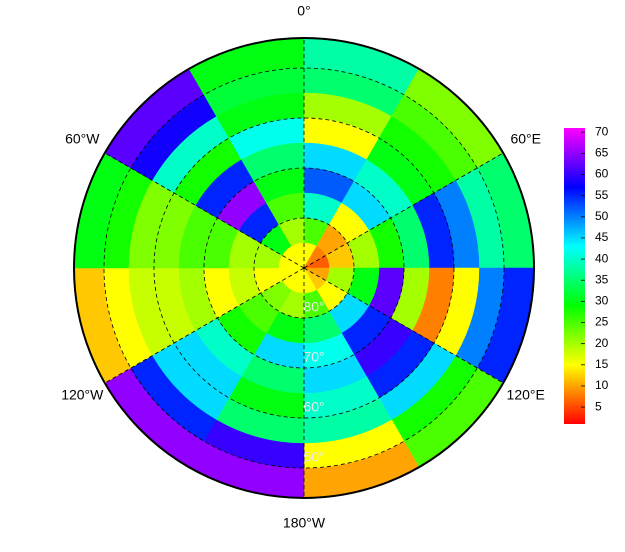 The image size is (625, 552). Describe the element at coordinates (303, 11) in the screenshot. I see `longitude-label: 0°` at that location.